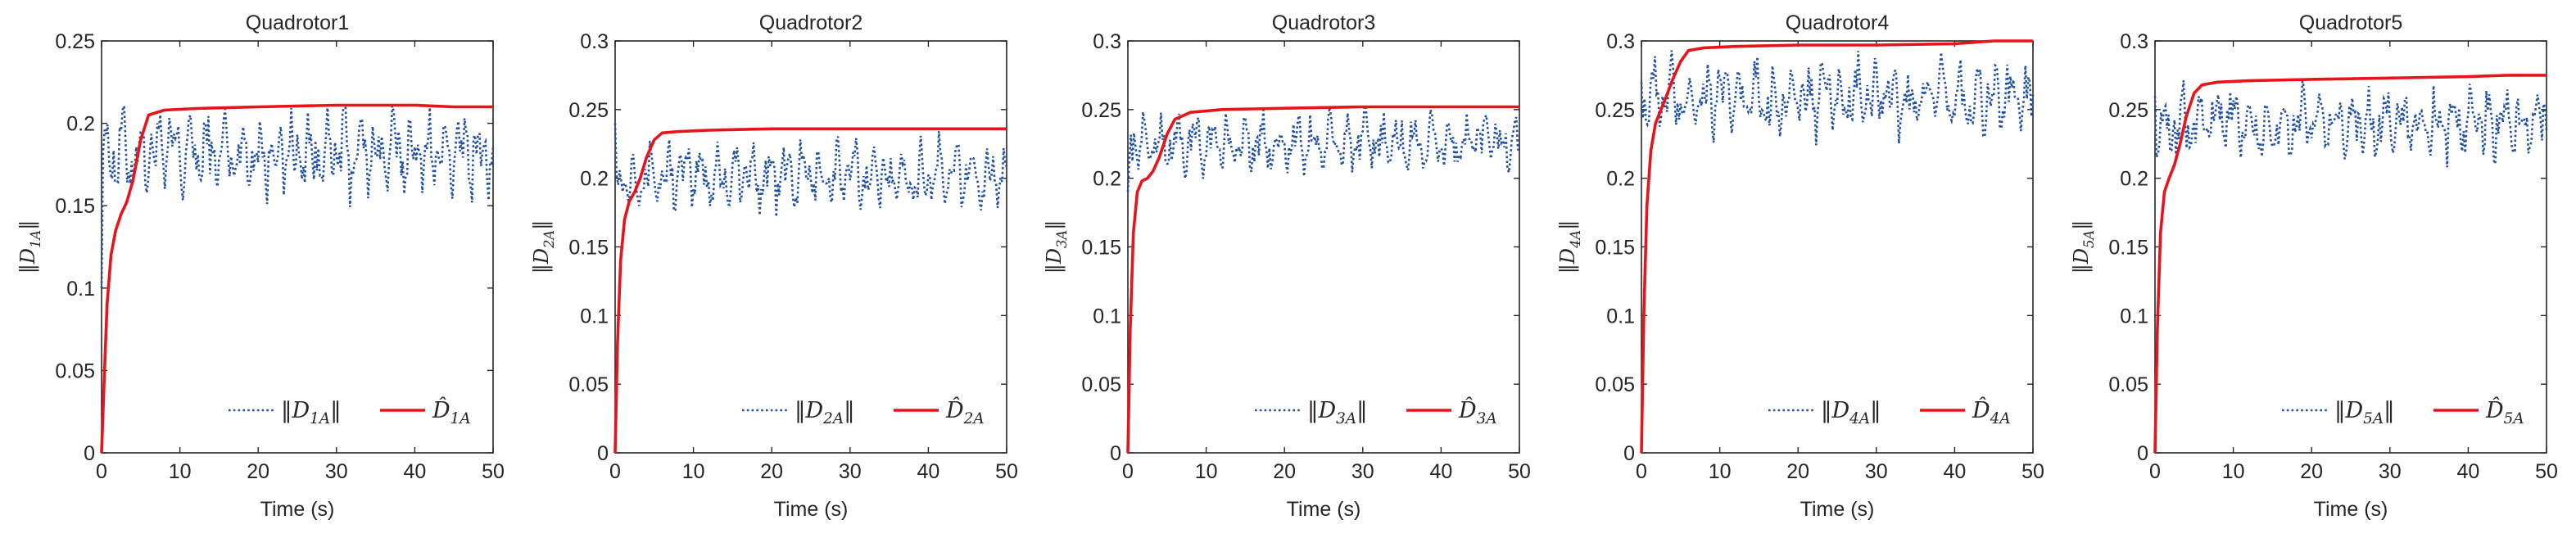  Describe the element at coordinates (810, 22) in the screenshot. I see `chart-title: Quadrotor2` at that location.